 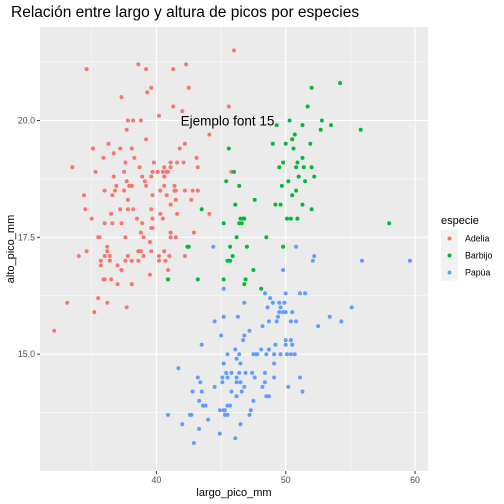 I want to click on x-tick-label: 50, so click(x=286, y=480).